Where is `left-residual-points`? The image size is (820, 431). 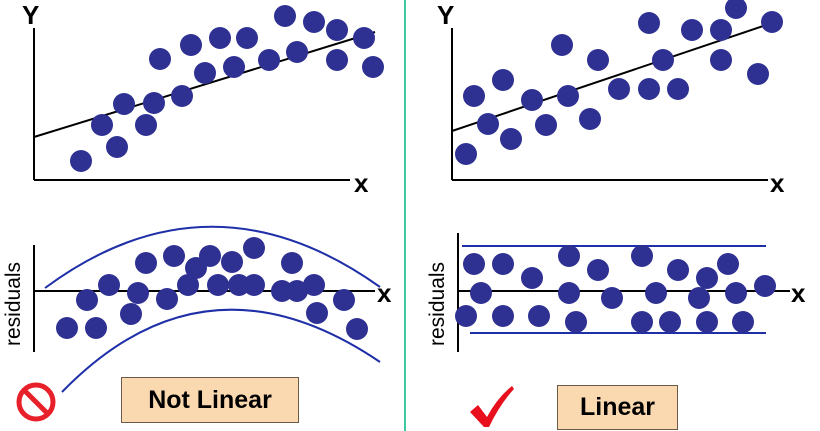
left-residual-points is located at coordinates (212, 288).